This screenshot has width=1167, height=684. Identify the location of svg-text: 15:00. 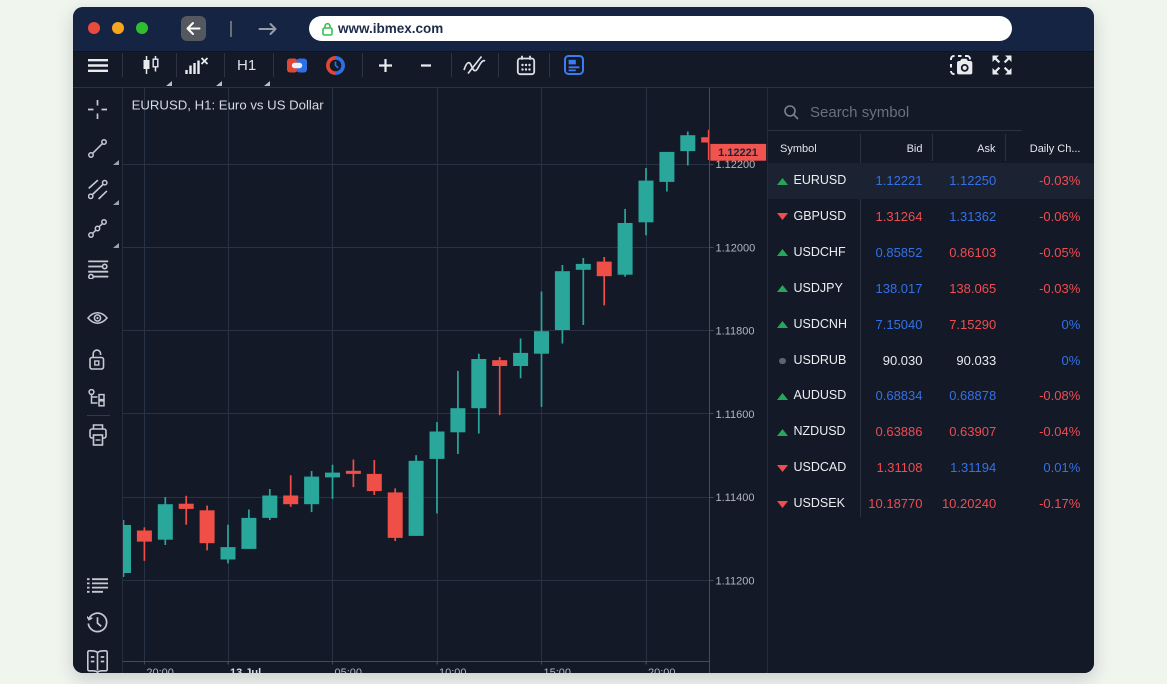
(558, 670).